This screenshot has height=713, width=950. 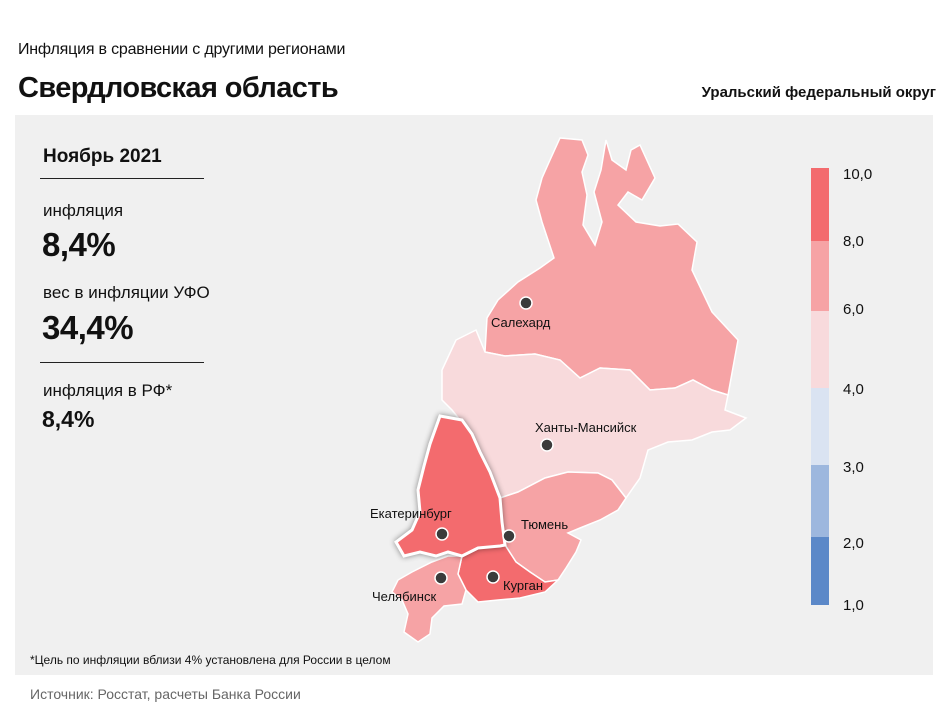 I want to click on divider-top, so click(x=122, y=178).